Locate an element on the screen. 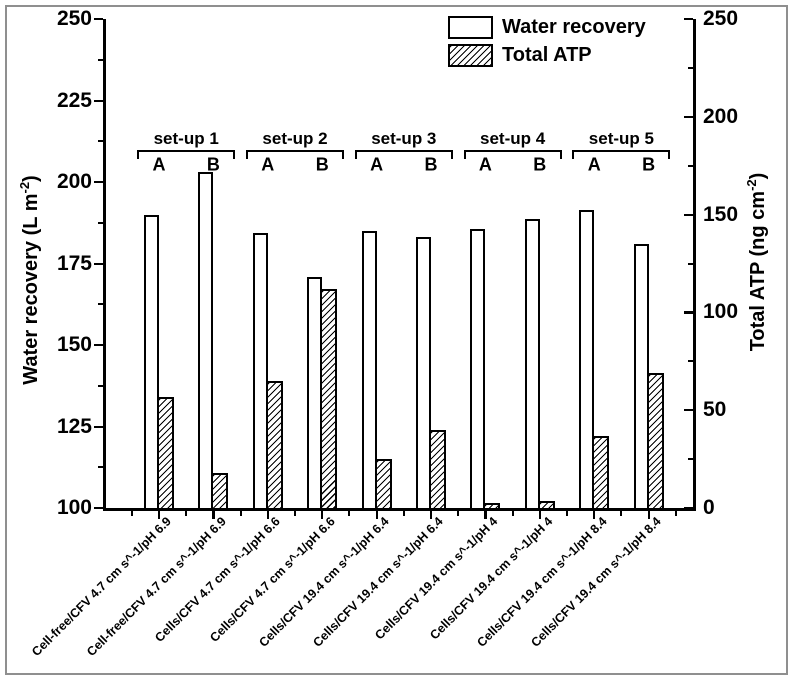 This screenshot has width=791, height=681. left-axis-title-sup: -2 is located at coordinates (25, 187).